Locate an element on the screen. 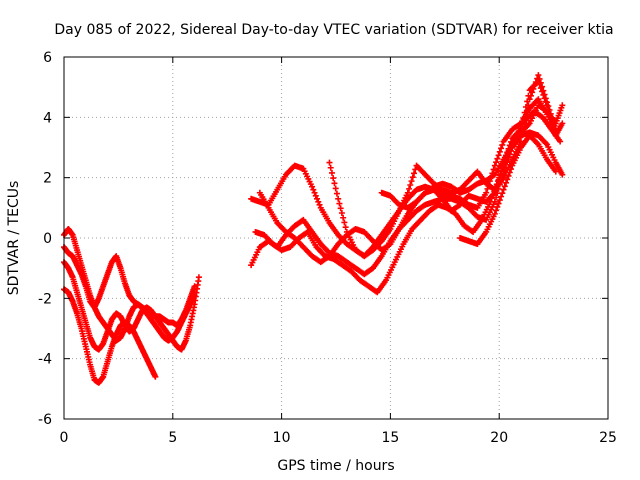 The image size is (640, 480). y-tick-label: -4 is located at coordinates (45, 360).